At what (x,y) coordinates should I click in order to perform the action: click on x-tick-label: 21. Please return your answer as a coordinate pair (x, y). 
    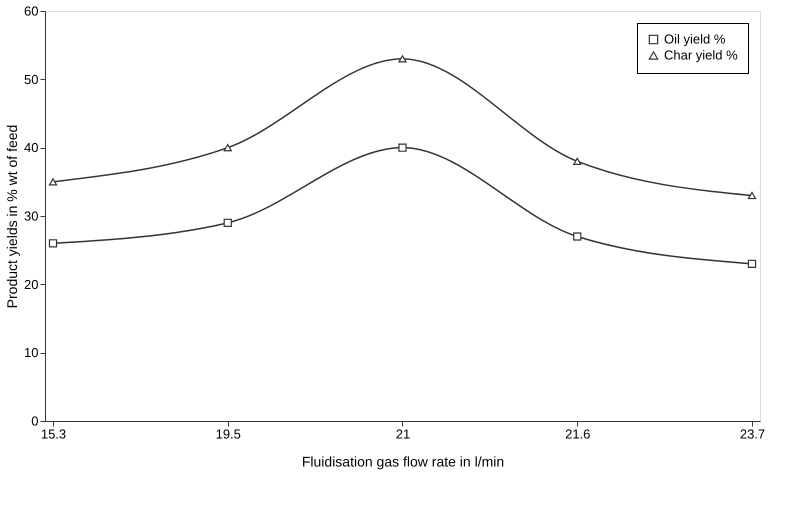
    Looking at the image, I should click on (403, 434).